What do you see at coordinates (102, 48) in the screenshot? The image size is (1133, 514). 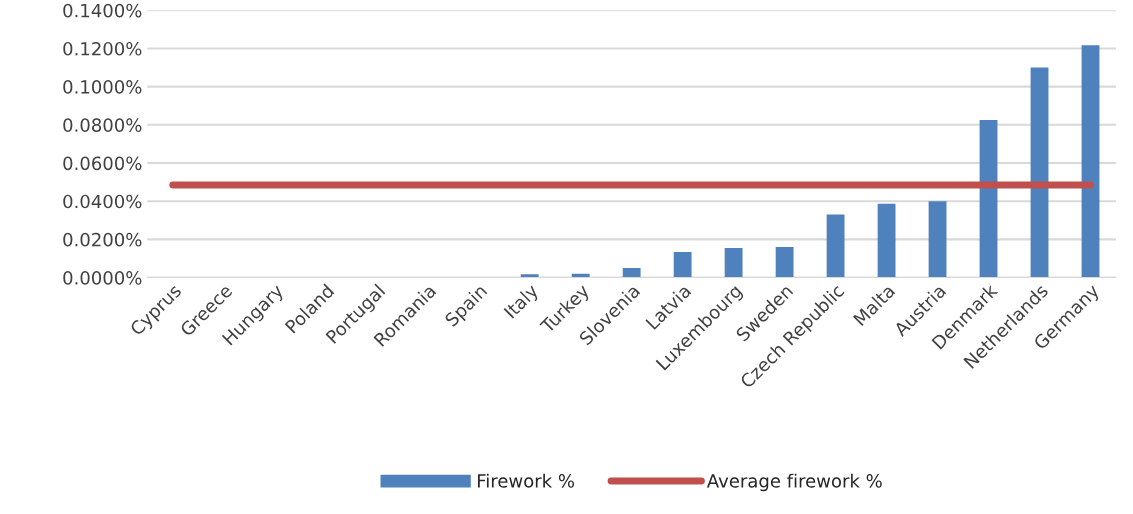 I see `y-tick-label: 0.1200%` at bounding box center [102, 48].